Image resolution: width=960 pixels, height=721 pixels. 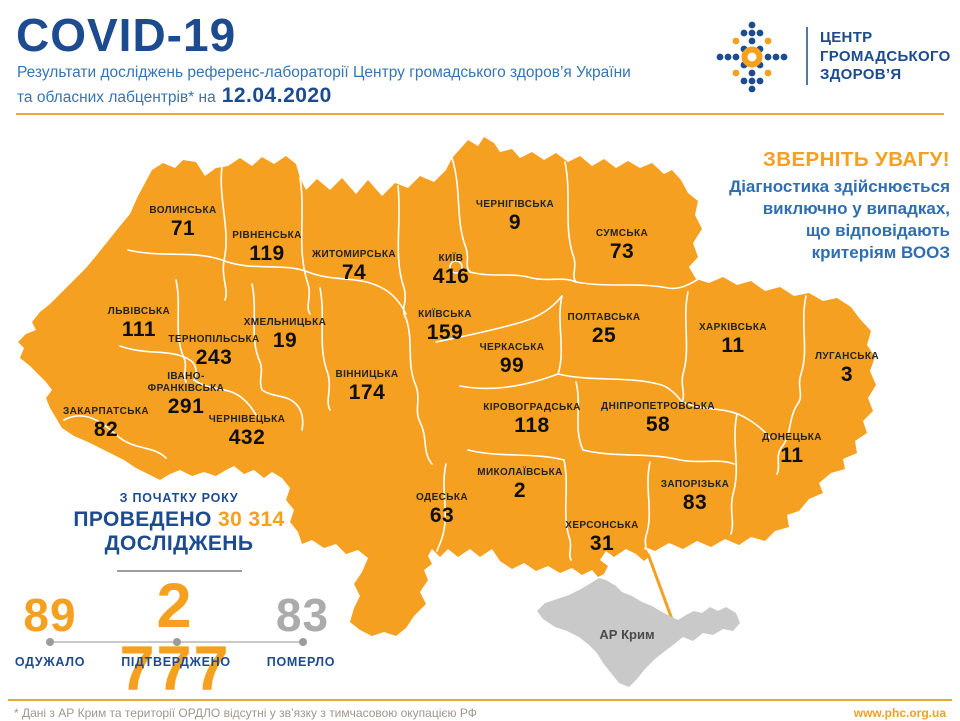 I want to click on region-case-count: 243, so click(x=214, y=357).